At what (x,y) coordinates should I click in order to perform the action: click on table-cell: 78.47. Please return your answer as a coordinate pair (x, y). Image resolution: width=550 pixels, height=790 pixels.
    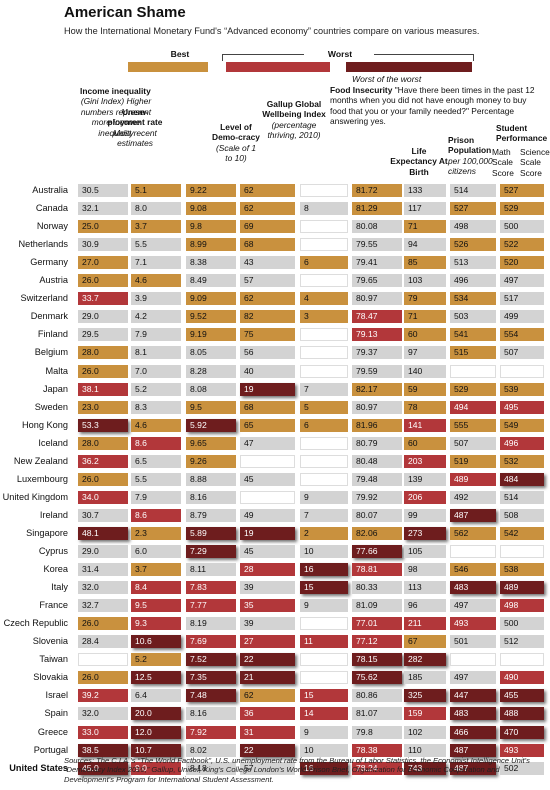
    Looking at the image, I should click on (377, 317).